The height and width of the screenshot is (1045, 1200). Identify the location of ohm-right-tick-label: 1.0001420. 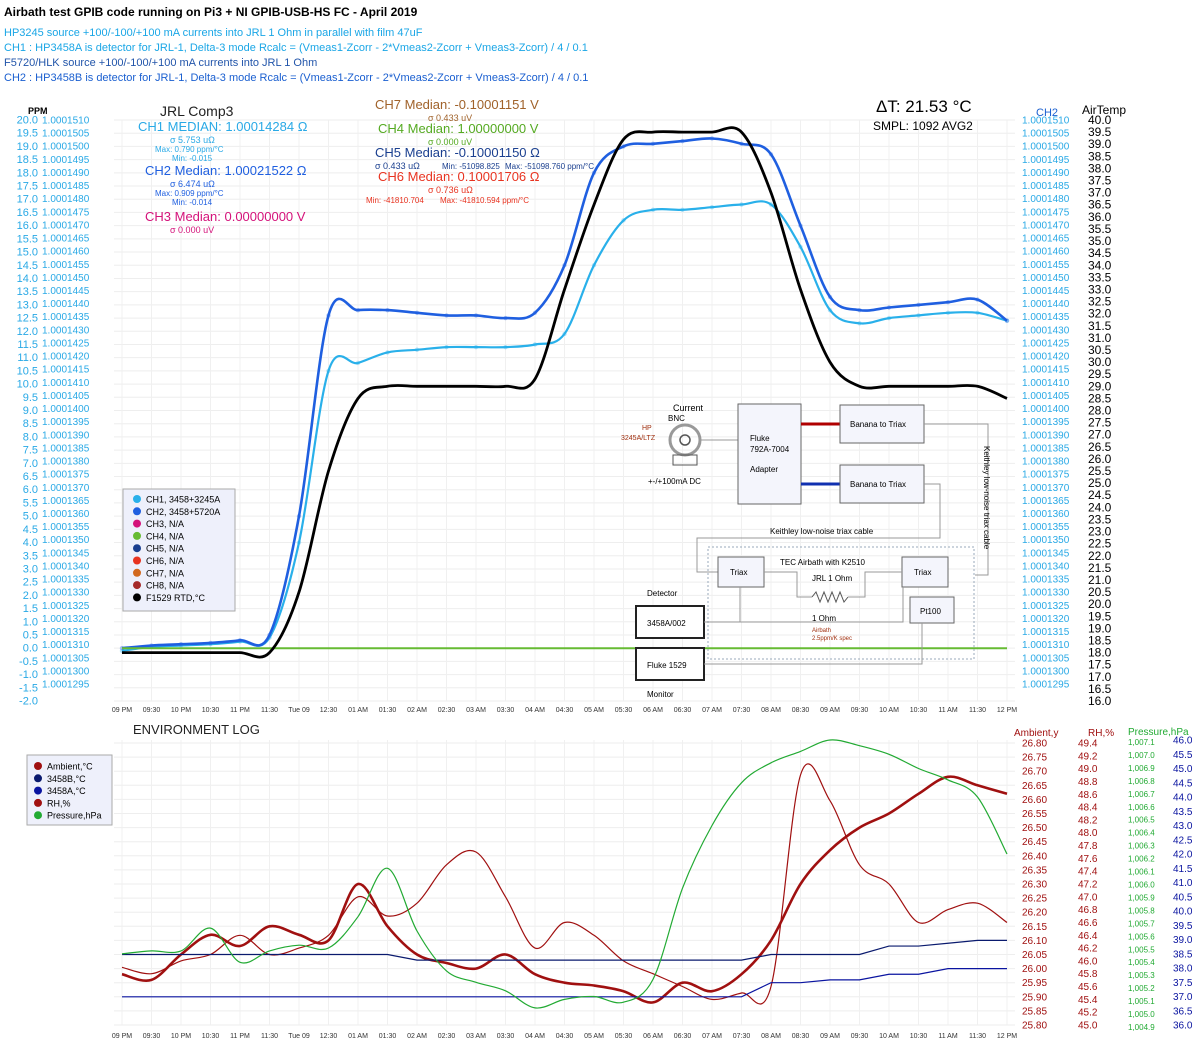
(1046, 357).